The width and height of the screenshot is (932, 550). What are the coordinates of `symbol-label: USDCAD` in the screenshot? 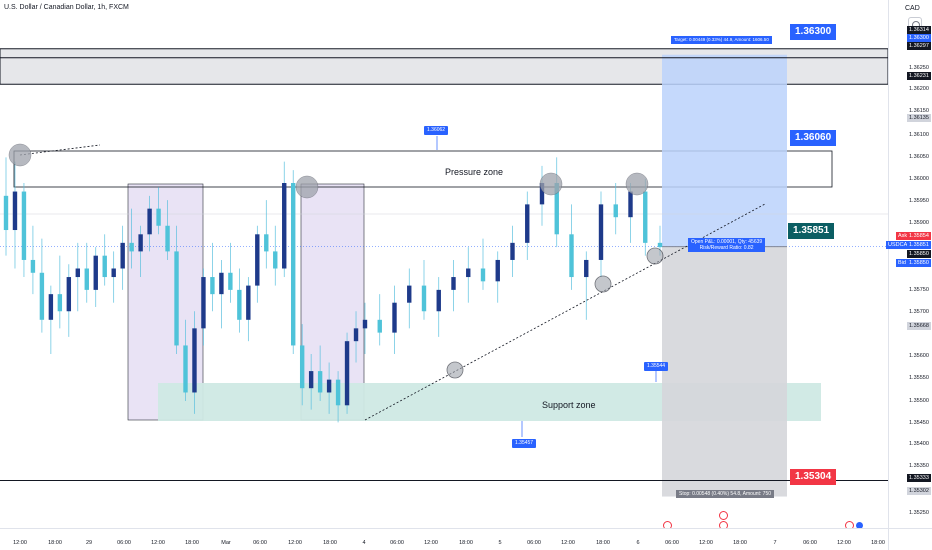 It's located at (900, 245).